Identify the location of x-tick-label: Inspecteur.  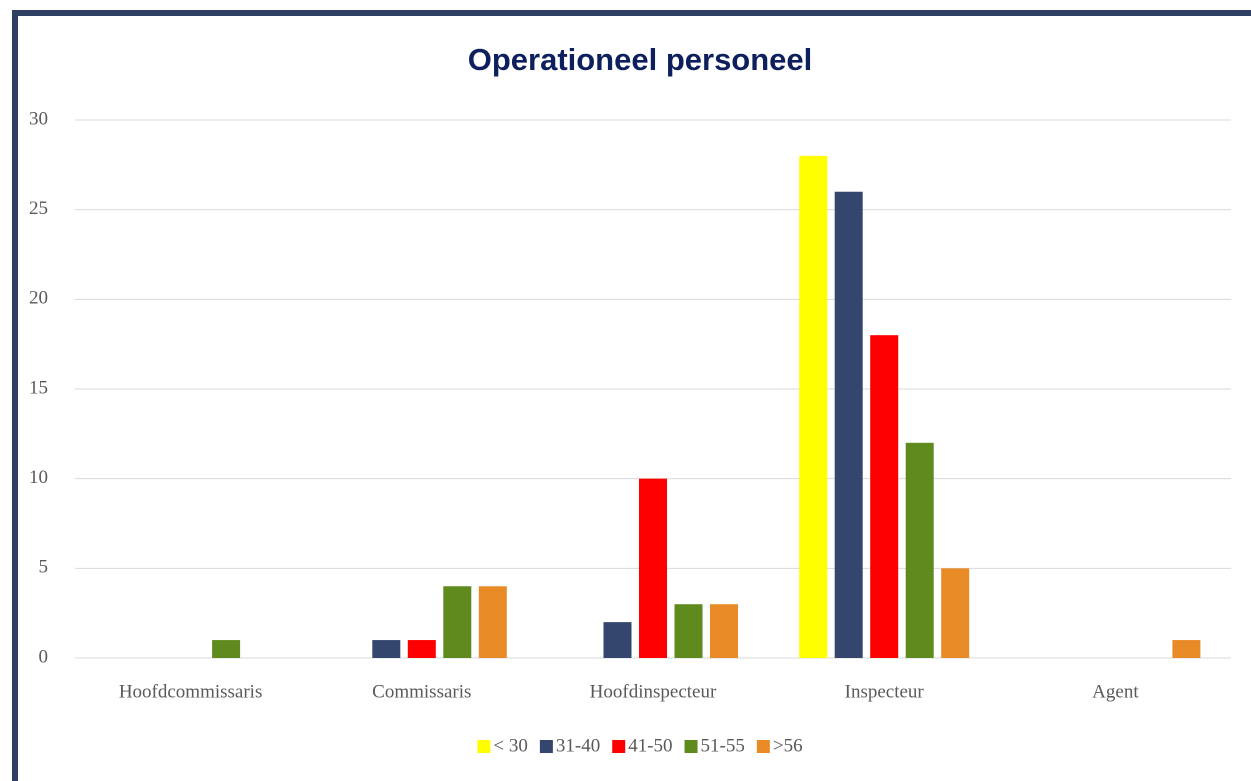
(885, 691).